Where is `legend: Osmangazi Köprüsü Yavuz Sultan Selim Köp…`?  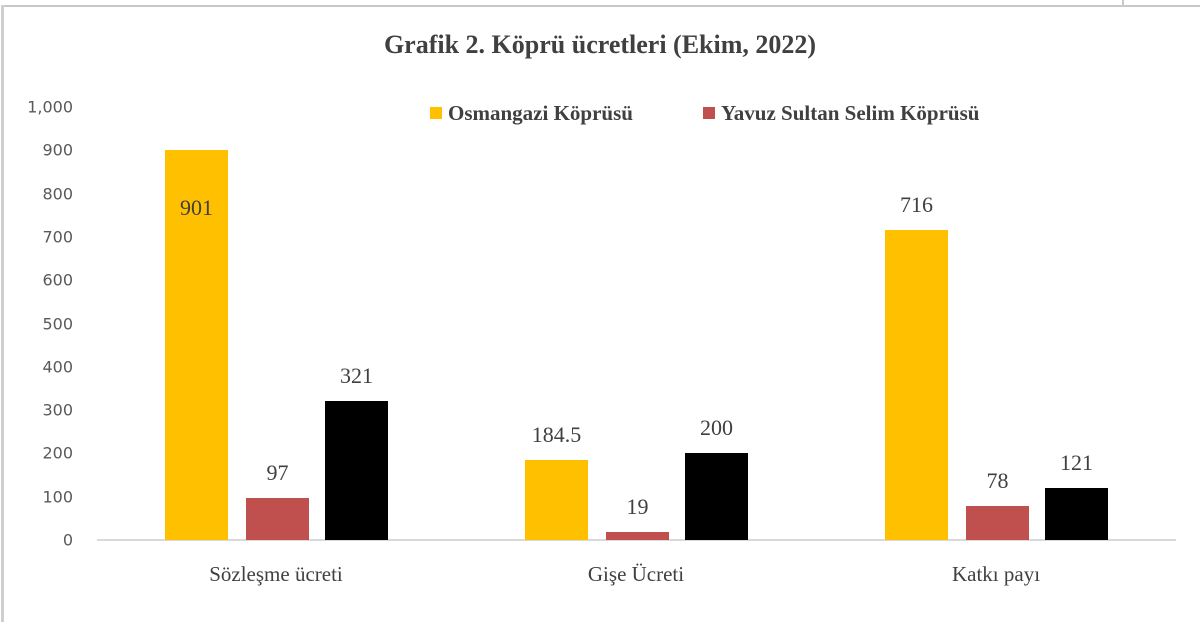 legend: Osmangazi Köprüsü Yavuz Sultan Selim Köp… is located at coordinates (739, 113).